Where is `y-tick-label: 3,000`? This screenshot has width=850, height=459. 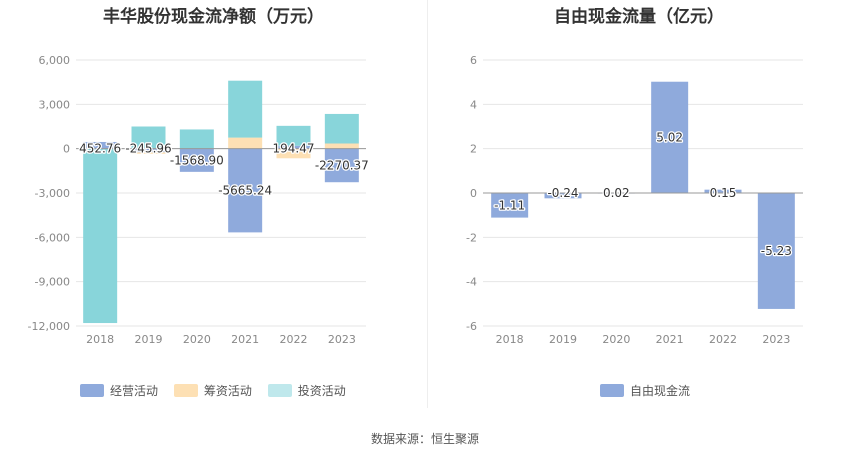 y-tick-label: 3,000 is located at coordinates (55, 104).